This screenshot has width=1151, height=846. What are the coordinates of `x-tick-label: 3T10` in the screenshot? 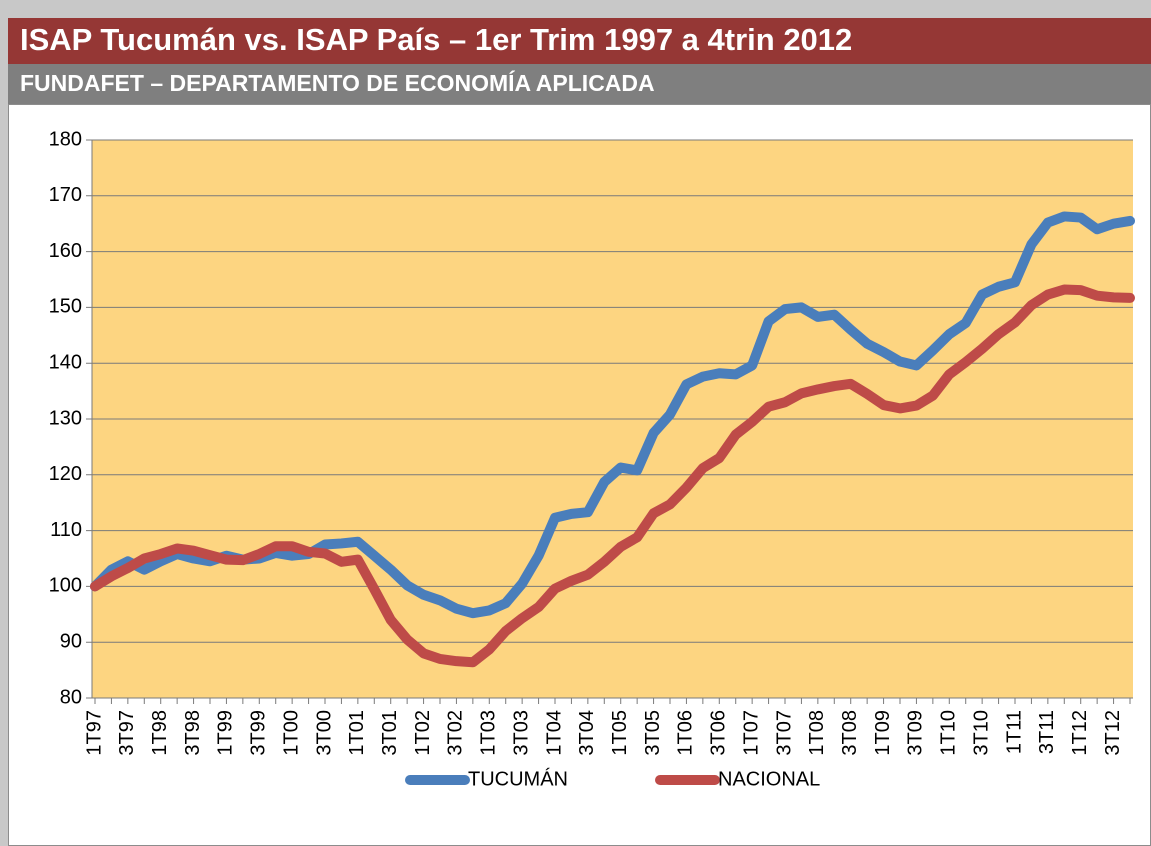 It's located at (981, 733).